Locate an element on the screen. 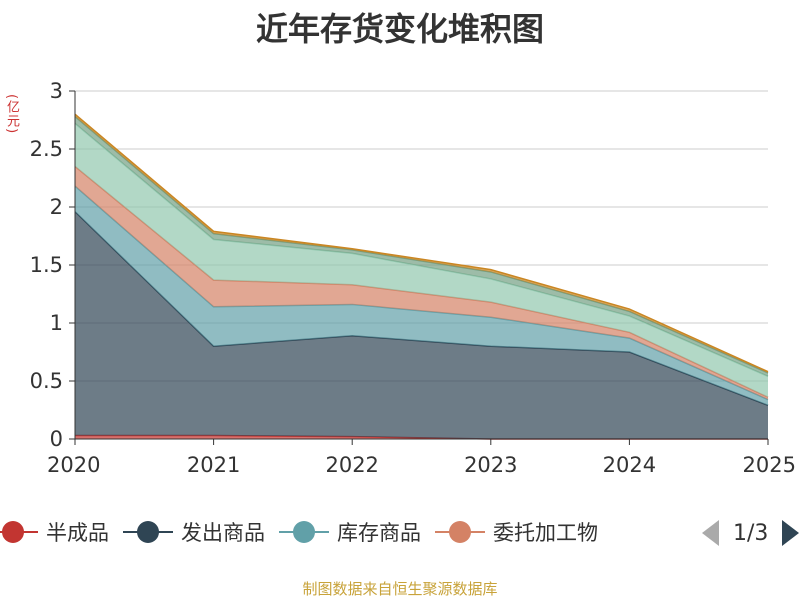 This screenshot has width=800, height=600. data-source-footer: 制图数据来自恒生聚源数据库 is located at coordinates (400, 589).